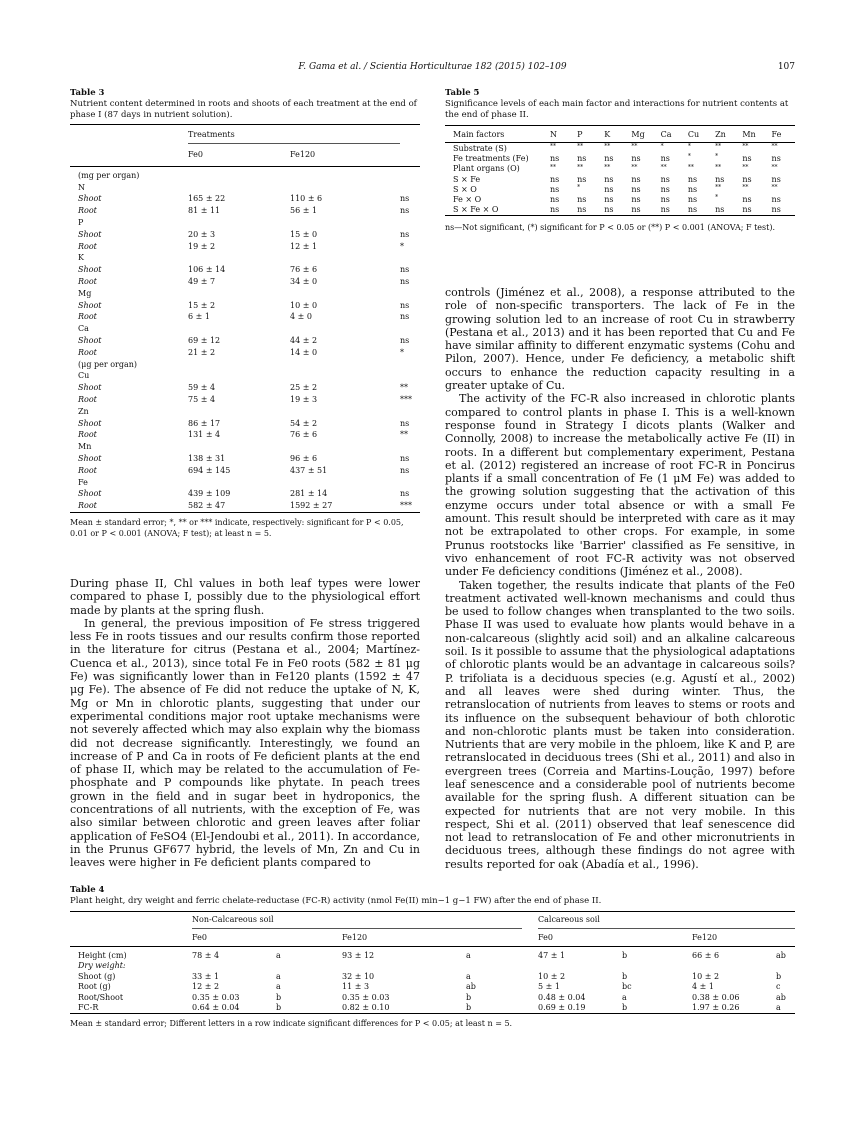 Image resolution: width=850 pixels, height=1126 pixels. What do you see at coordinates (620, 210) in the screenshot?
I see `table-row: S × Fe × O ns ns ns ns ns ns ns ns ns` at bounding box center [620, 210].